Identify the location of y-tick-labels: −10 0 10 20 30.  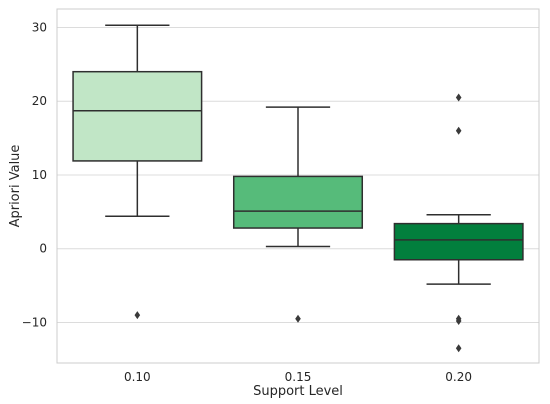
(34, 174).